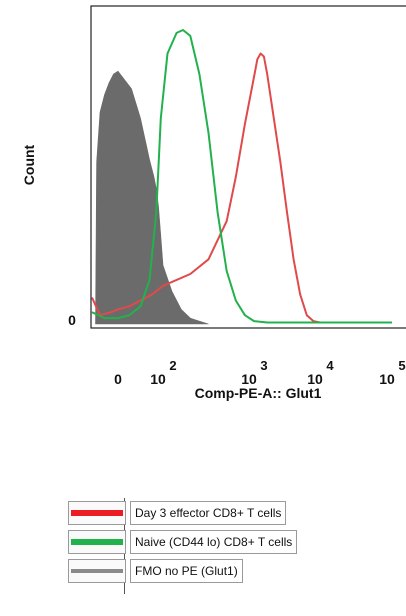 The height and width of the screenshot is (616, 406). Describe the element at coordinates (186, 571) in the screenshot. I see `legend-label: FMO no PE (Glut1)` at that location.